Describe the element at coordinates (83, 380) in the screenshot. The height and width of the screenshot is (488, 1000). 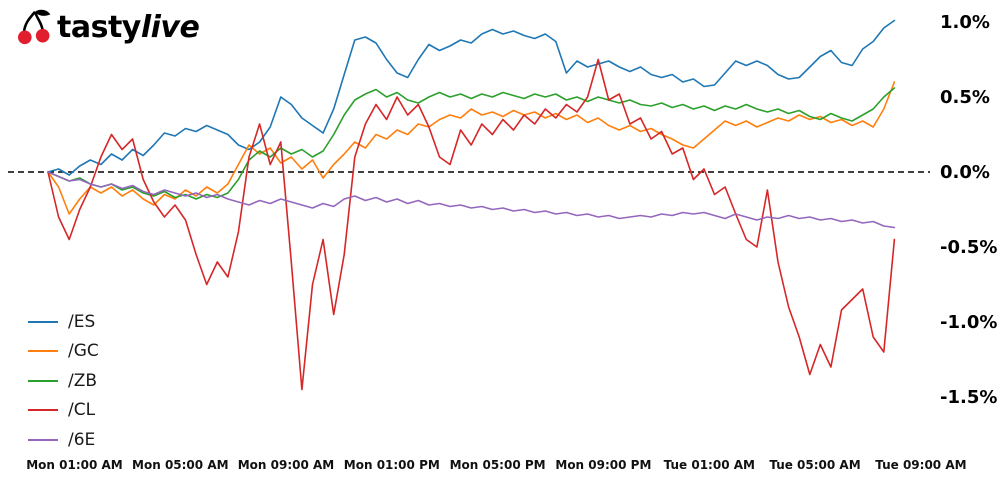
I see `legend-label: /ZB` at that location.